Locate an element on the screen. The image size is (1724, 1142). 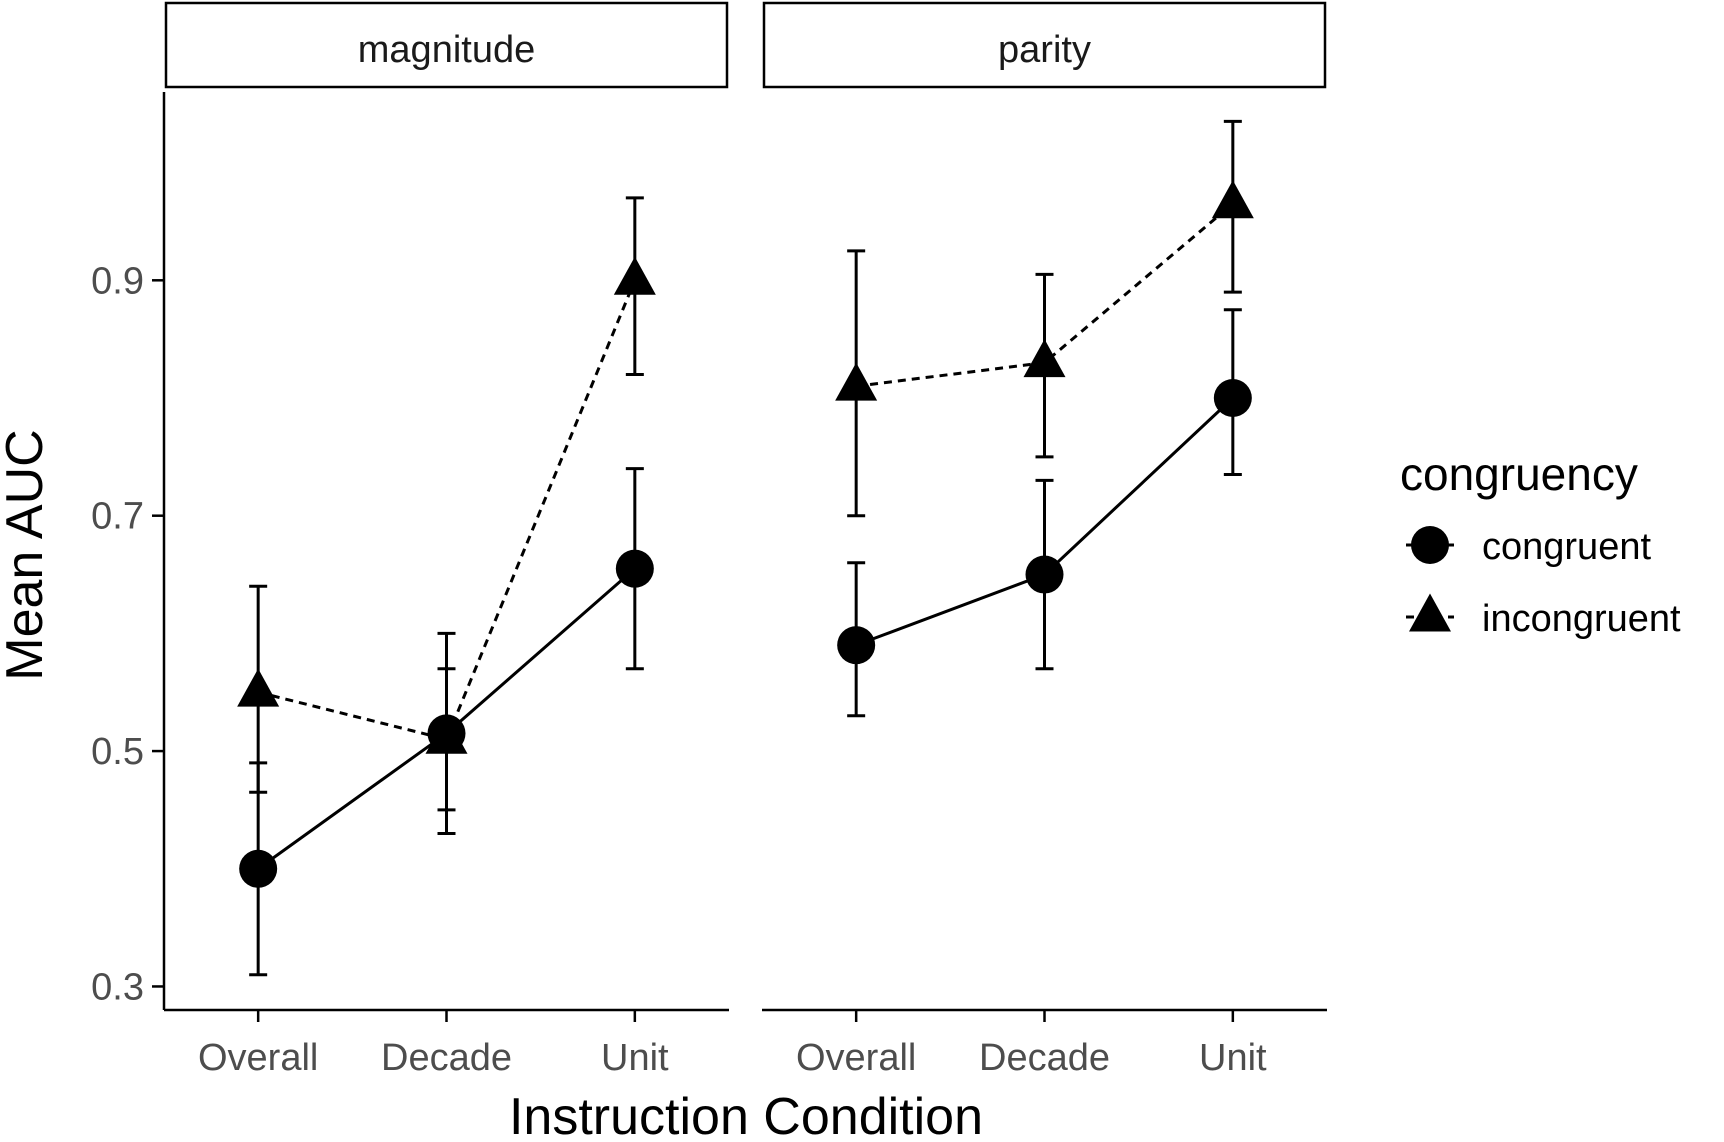
legend-label: incongruent is located at coordinates (1581, 619).